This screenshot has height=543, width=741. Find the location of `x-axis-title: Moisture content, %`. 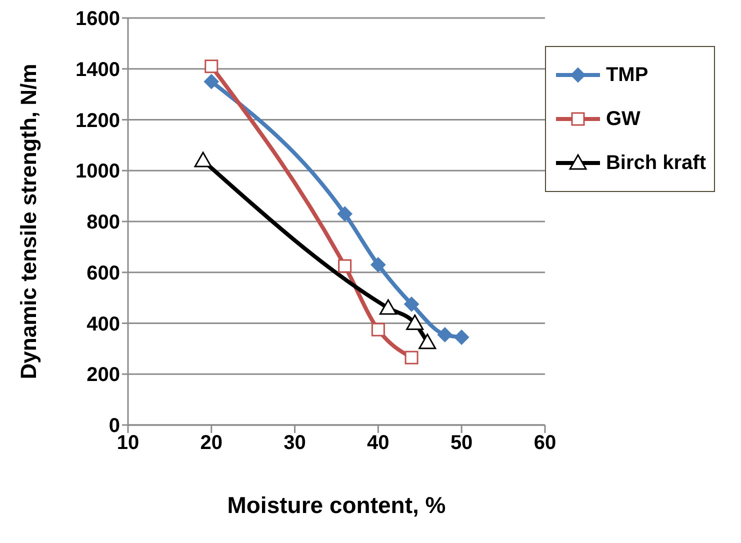

x-axis-title: Moisture content, % is located at coordinates (336, 505).